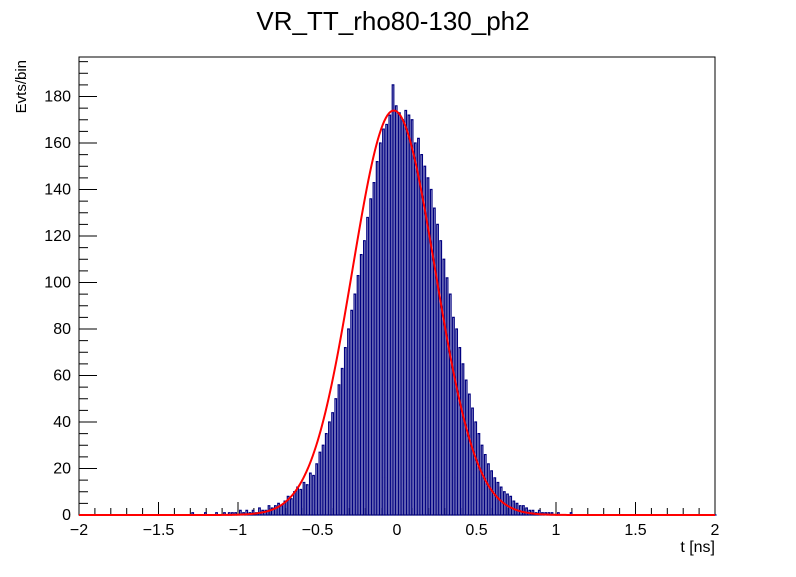  What do you see at coordinates (57, 306) in the screenshot?
I see `y-axis-tick-labels: 0 20 40 60 80 100 120 140 160 180` at bounding box center [57, 306].